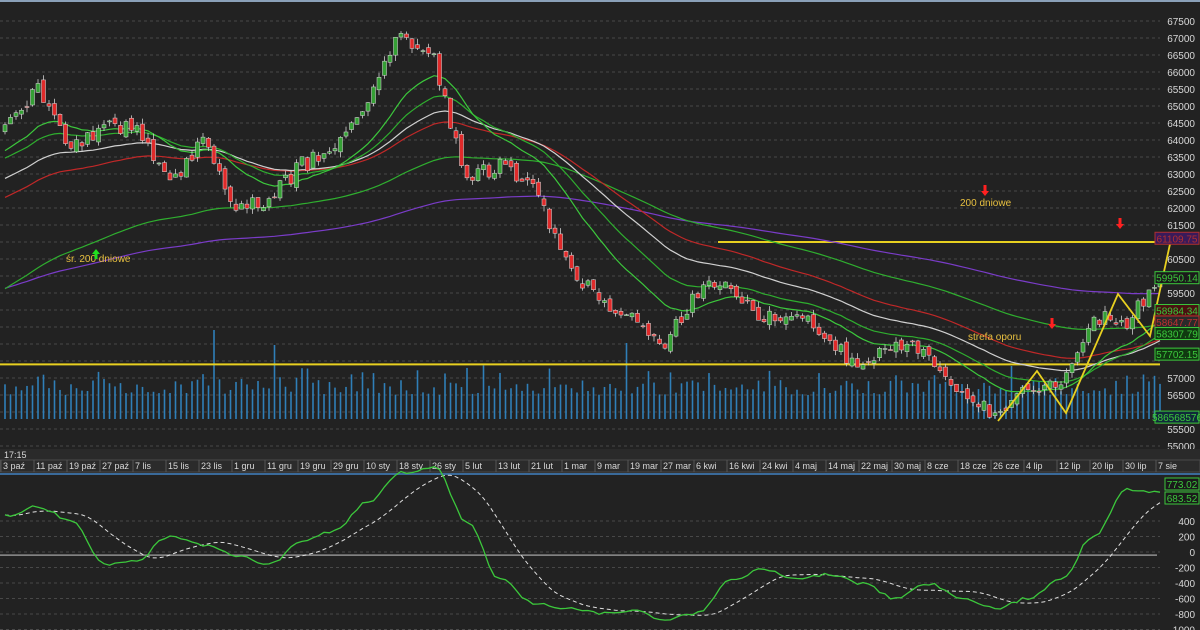 The width and height of the screenshot is (1200, 630). Describe the element at coordinates (775, 466) in the screenshot. I see `date-tick-label: 24 kwi` at that location.